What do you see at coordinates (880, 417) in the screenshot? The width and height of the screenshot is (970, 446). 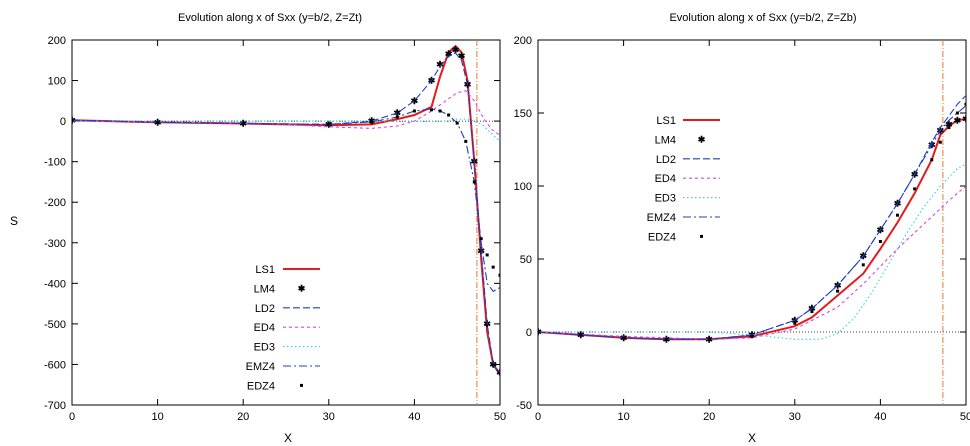 I see `chart-right-xtick-label: 40` at bounding box center [880, 417].